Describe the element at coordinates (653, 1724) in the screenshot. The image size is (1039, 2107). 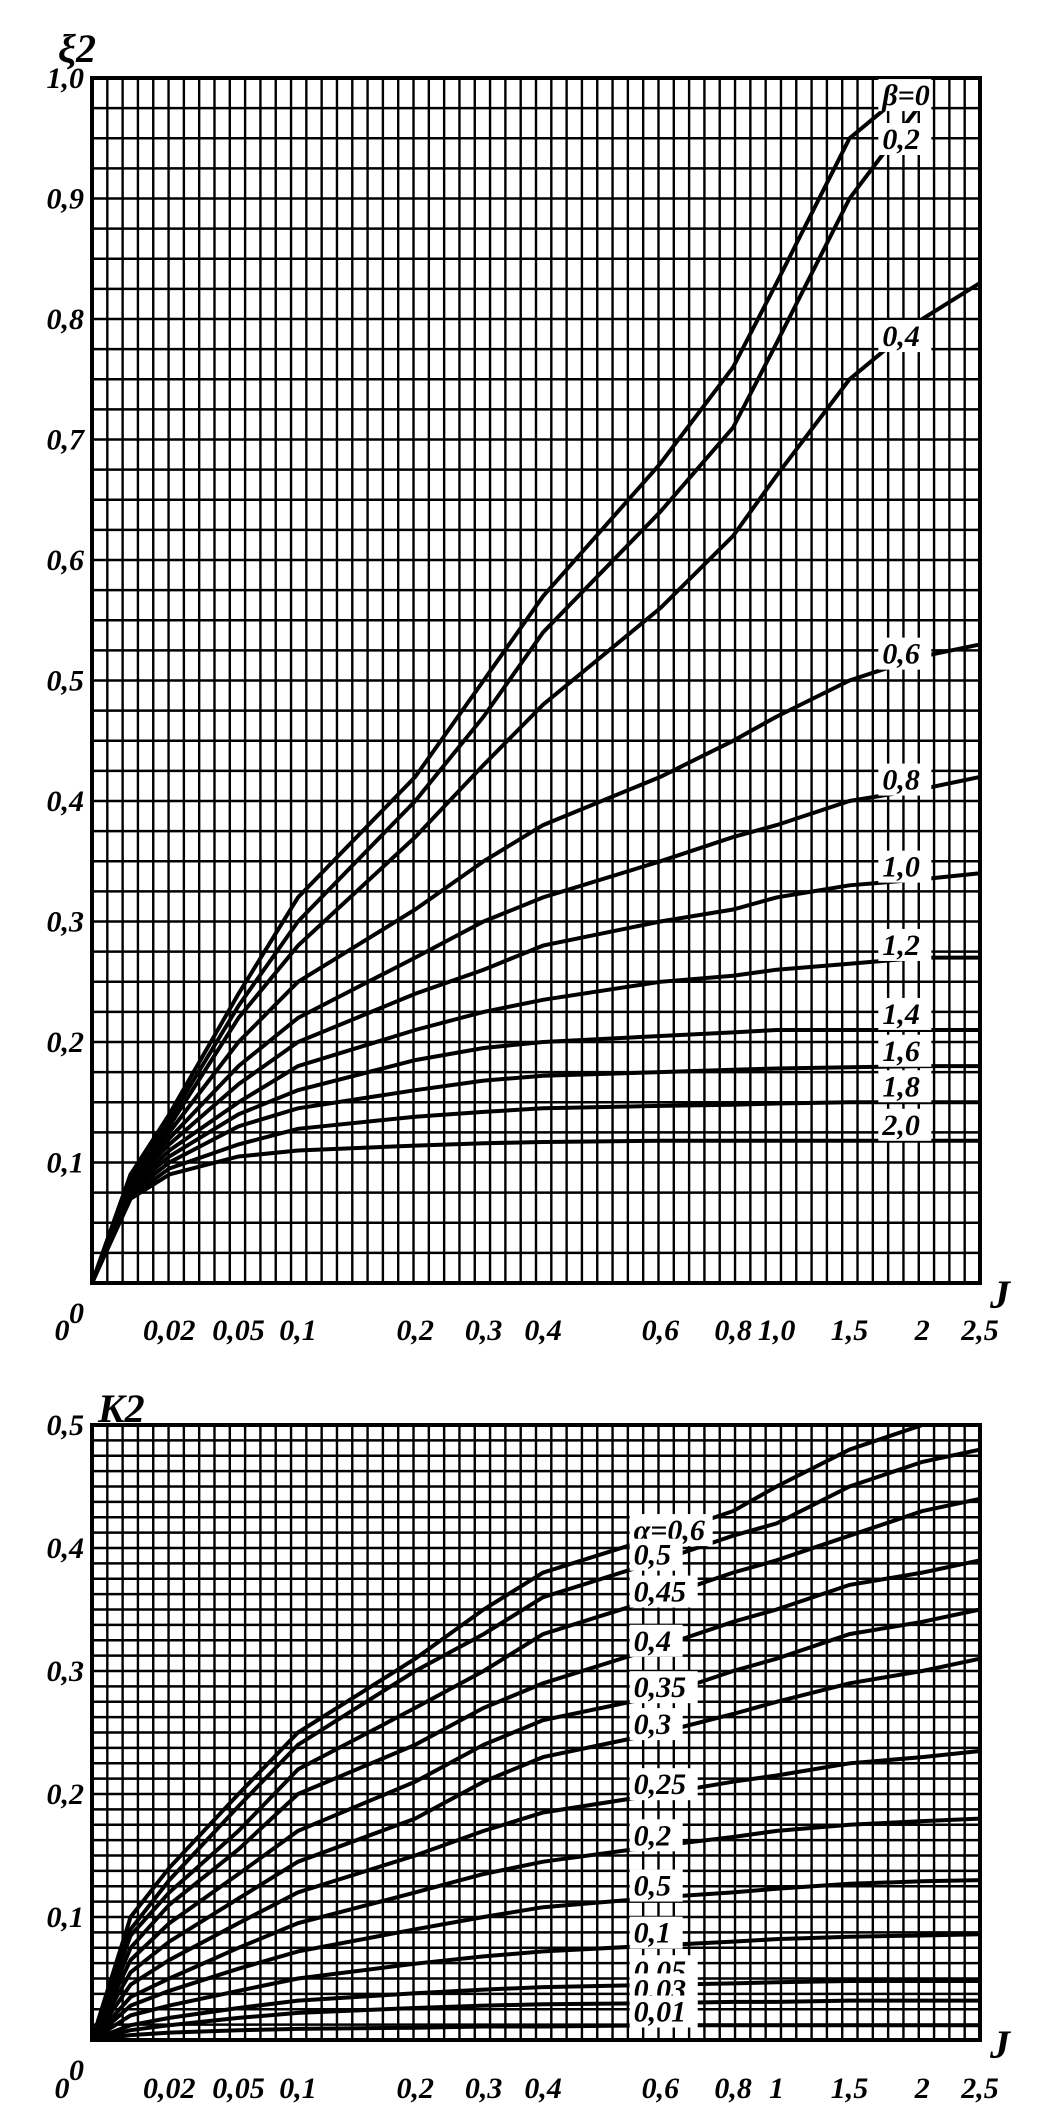
I see `curve-label: 0,3` at that location.